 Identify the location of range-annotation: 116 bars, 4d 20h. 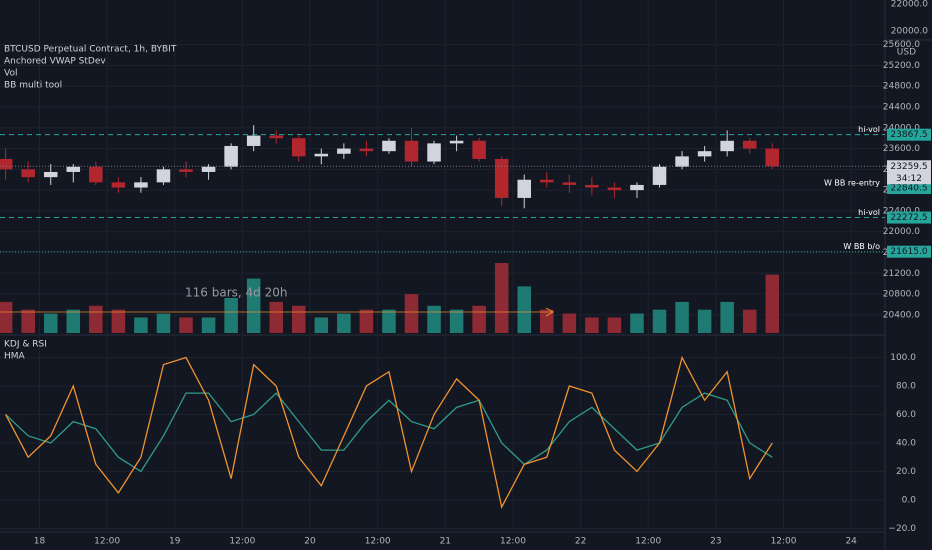
(236, 293).